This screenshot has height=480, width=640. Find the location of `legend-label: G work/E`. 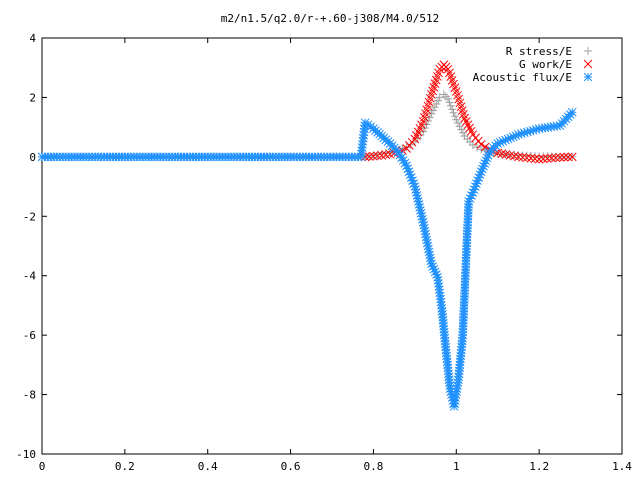

legend-label: G work/E is located at coordinates (545, 64).